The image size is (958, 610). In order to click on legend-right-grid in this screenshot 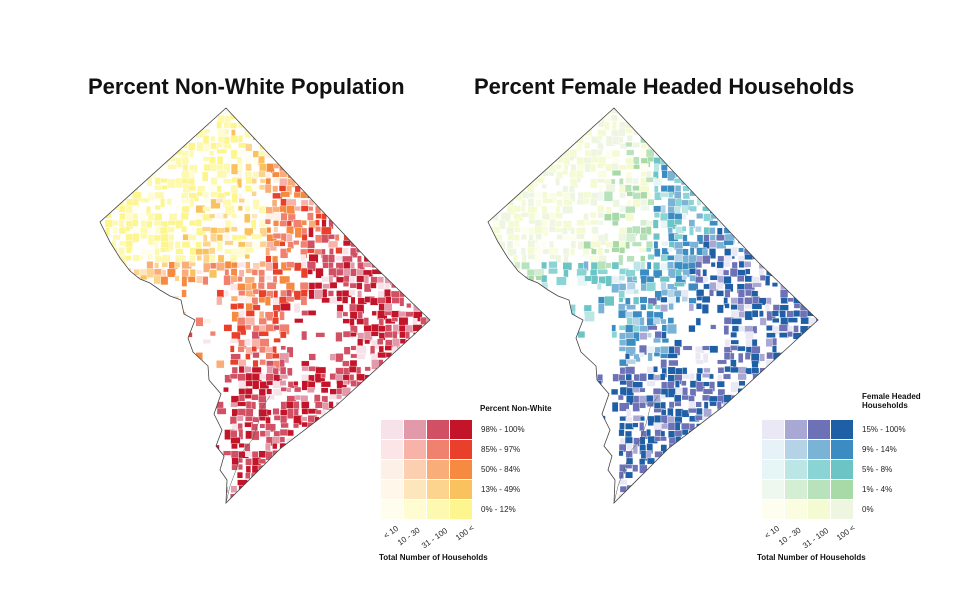, I will do `click(807, 469)`.